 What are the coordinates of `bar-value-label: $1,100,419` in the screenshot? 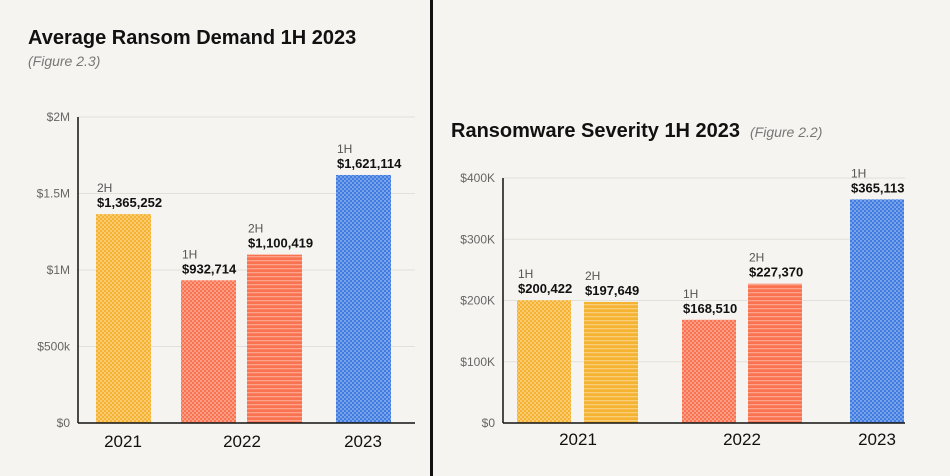 It's located at (280, 243).